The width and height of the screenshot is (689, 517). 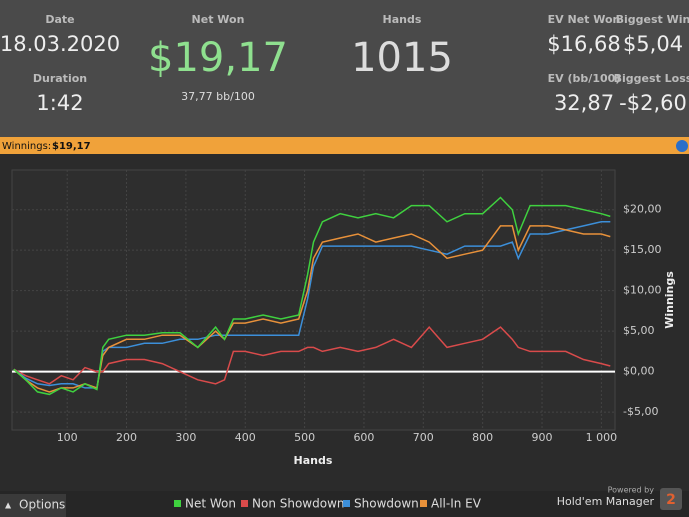 I want to click on value: $16,68, so click(x=583, y=44).